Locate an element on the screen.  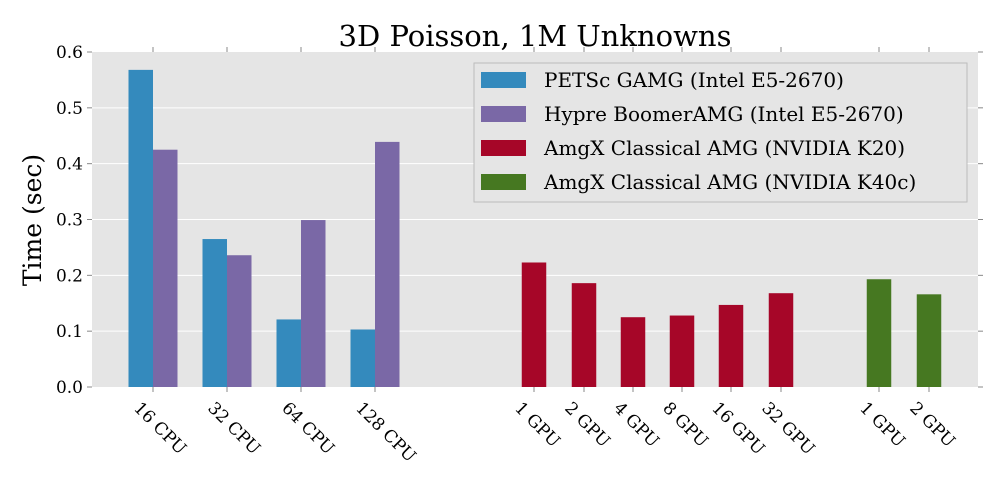
y-tick-label: 0.0 is located at coordinates (69, 388).